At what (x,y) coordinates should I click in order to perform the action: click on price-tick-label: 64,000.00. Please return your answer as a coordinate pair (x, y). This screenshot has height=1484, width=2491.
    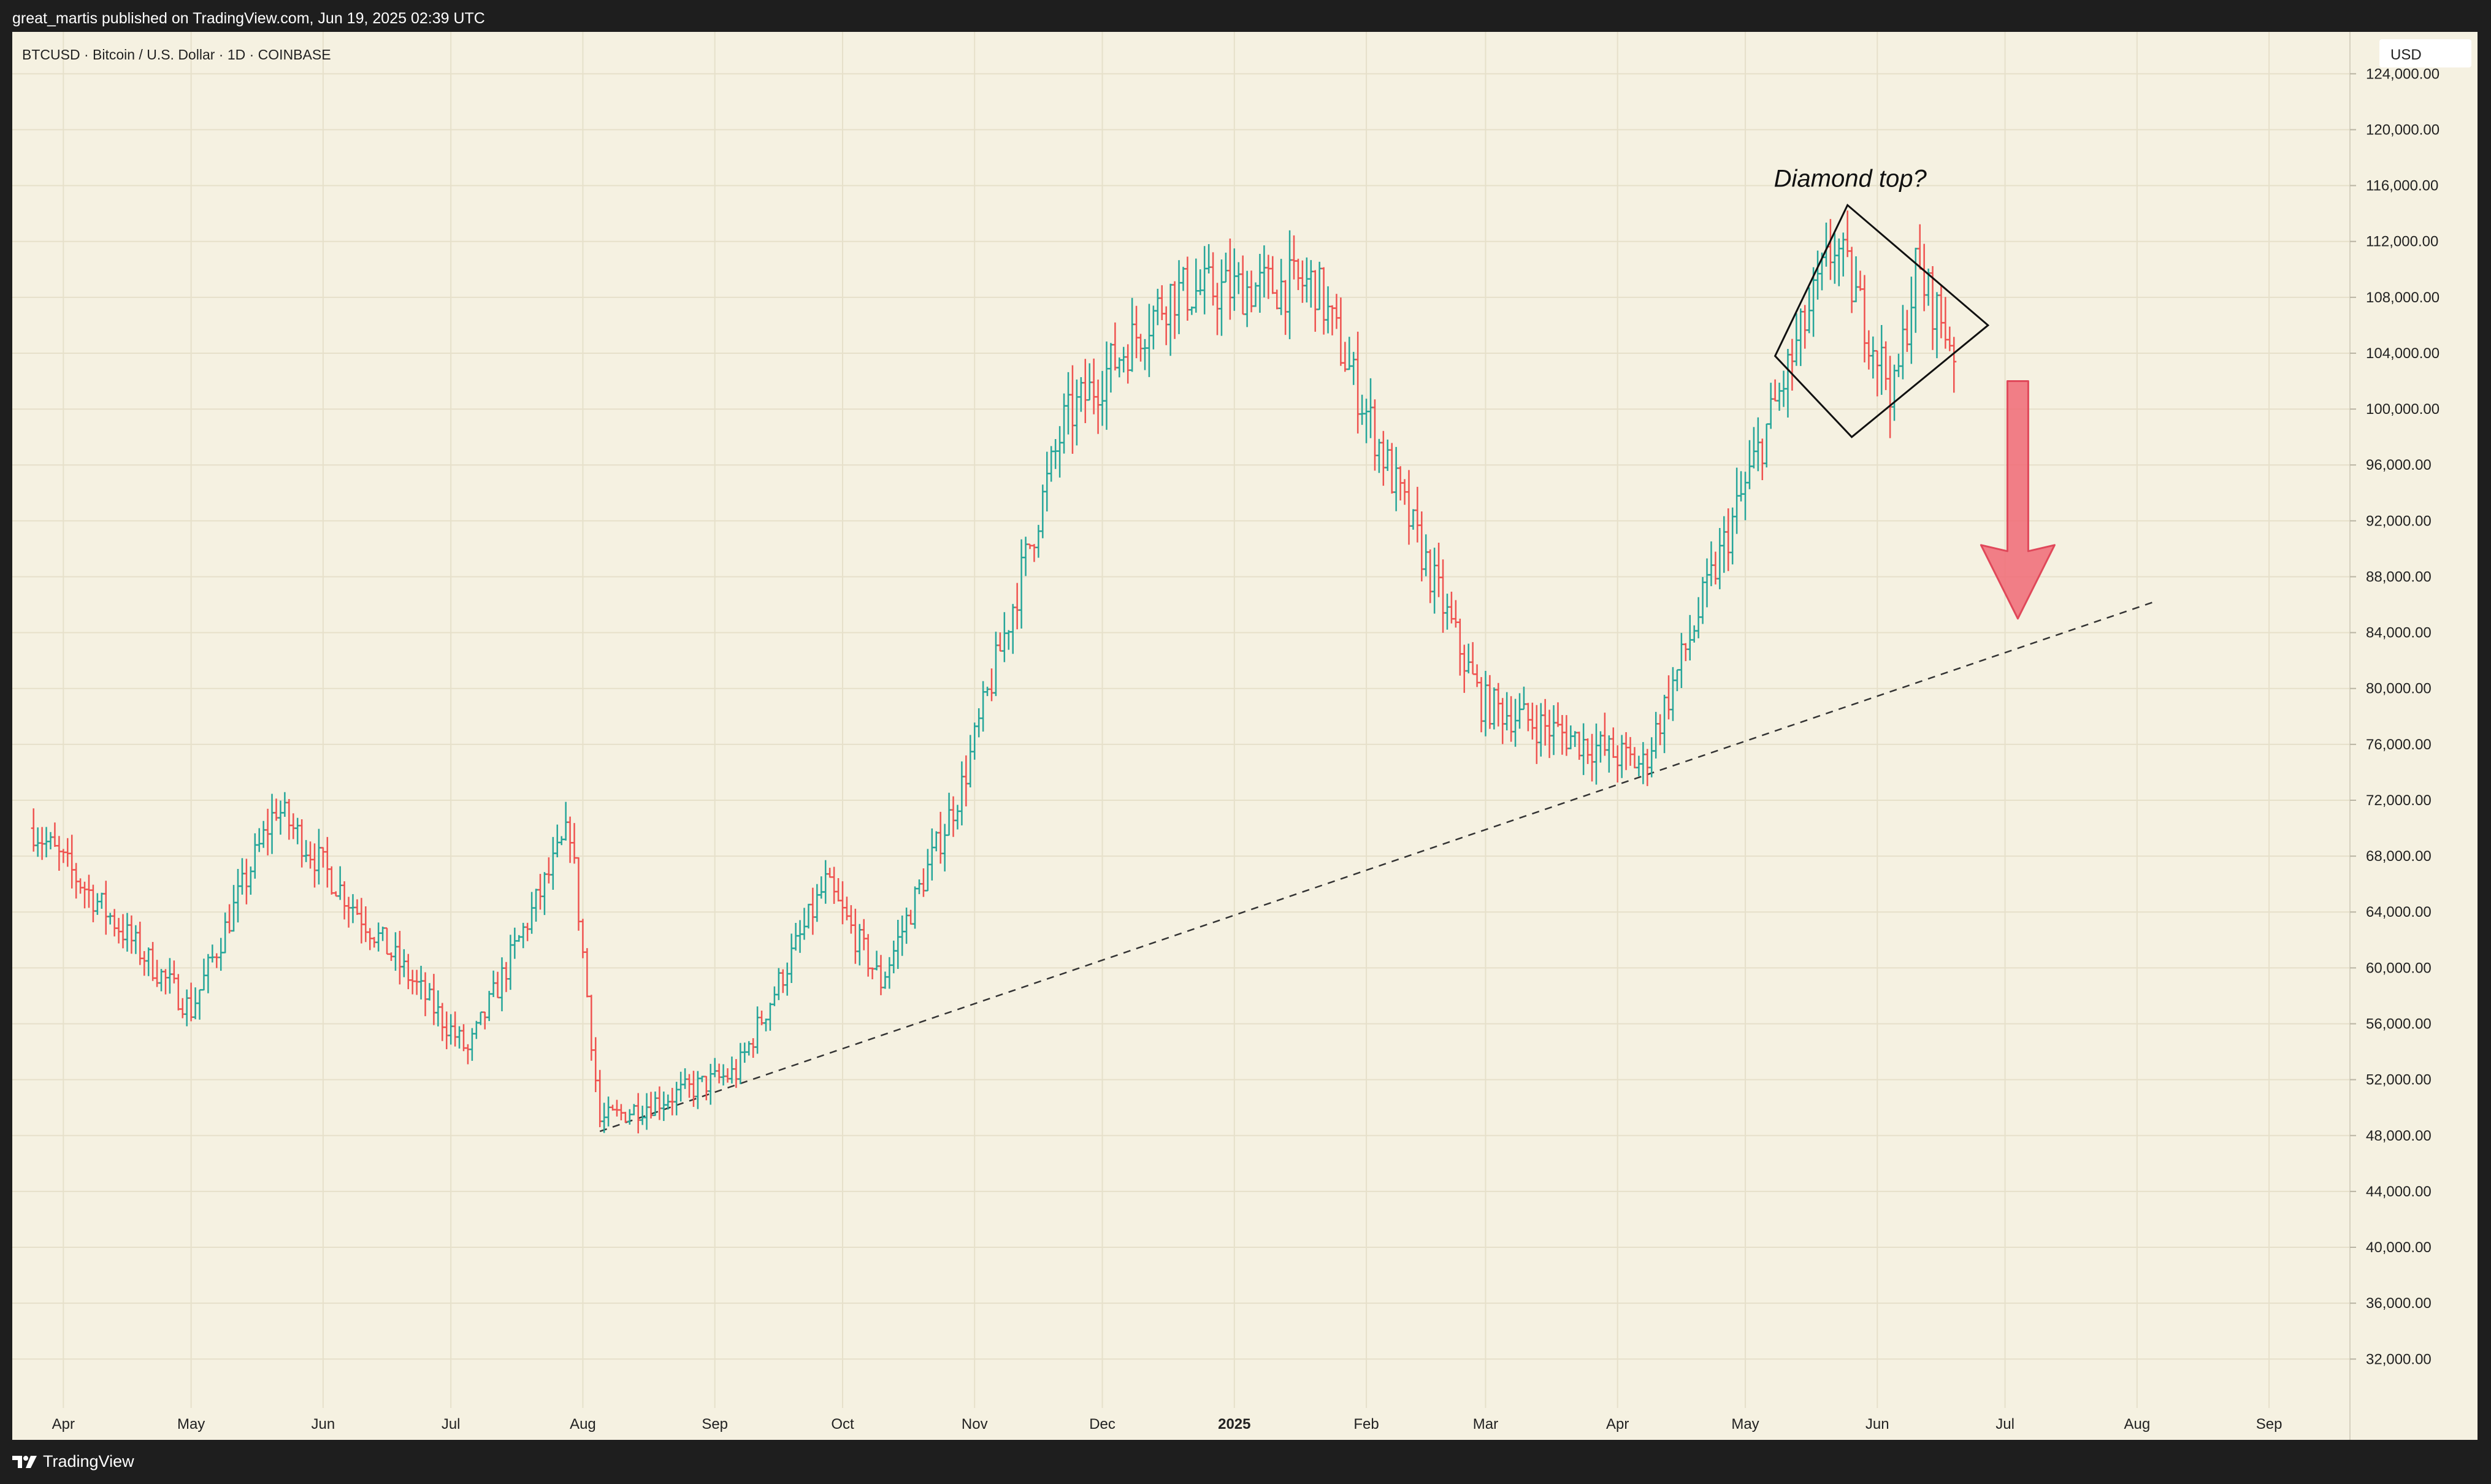
    Looking at the image, I should click on (2399, 912).